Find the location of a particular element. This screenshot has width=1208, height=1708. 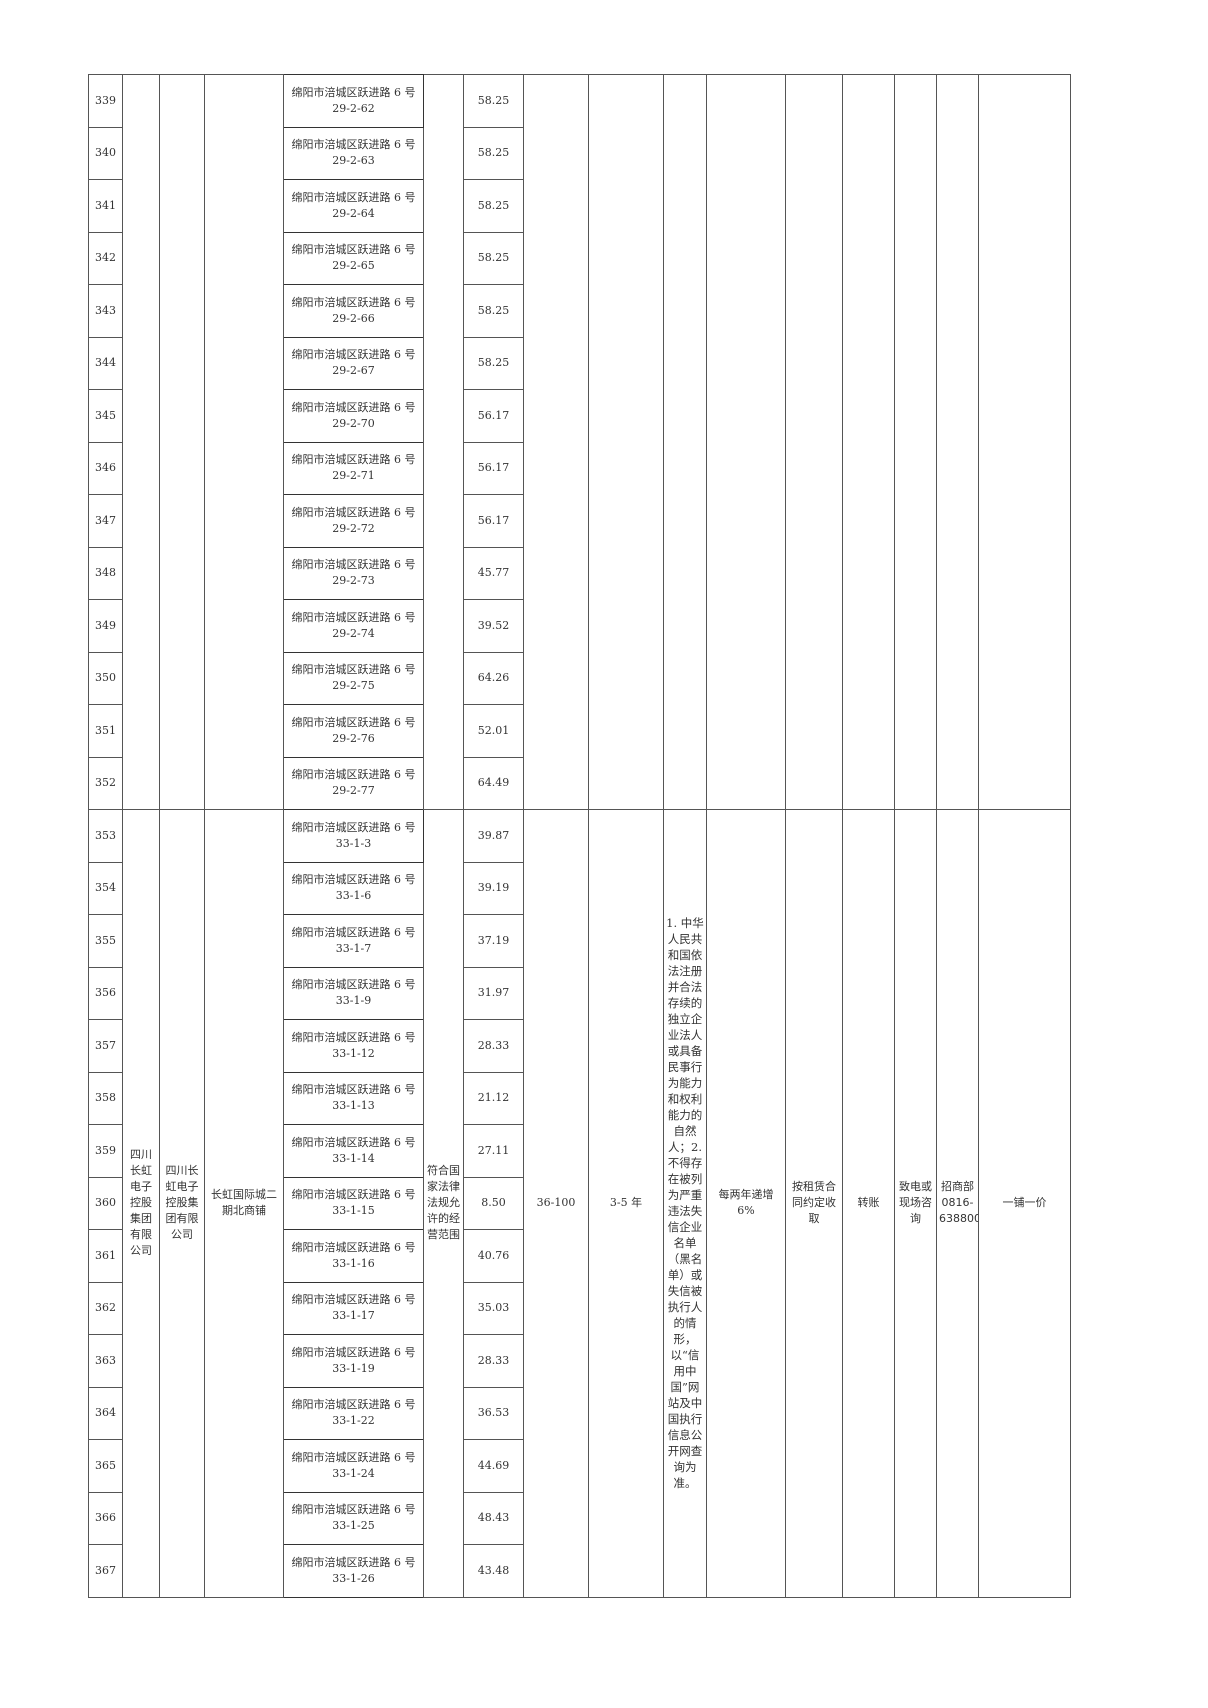

area-cell: 45.77 is located at coordinates (493, 573).